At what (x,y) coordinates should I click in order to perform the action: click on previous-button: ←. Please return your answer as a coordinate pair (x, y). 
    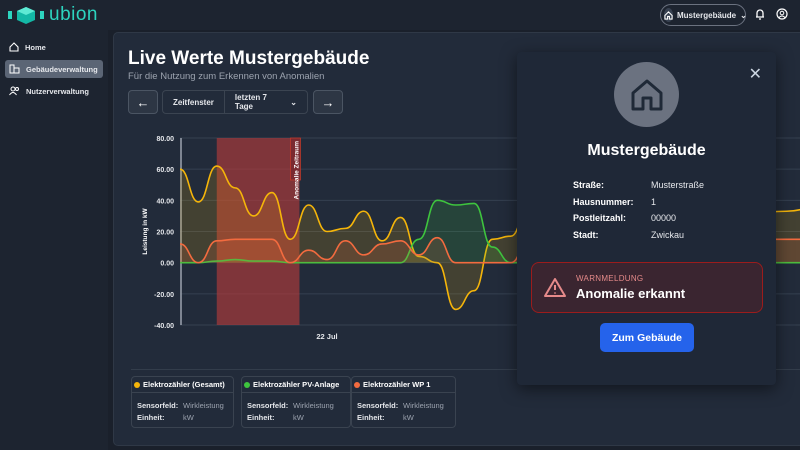
    Looking at the image, I should click on (143, 102).